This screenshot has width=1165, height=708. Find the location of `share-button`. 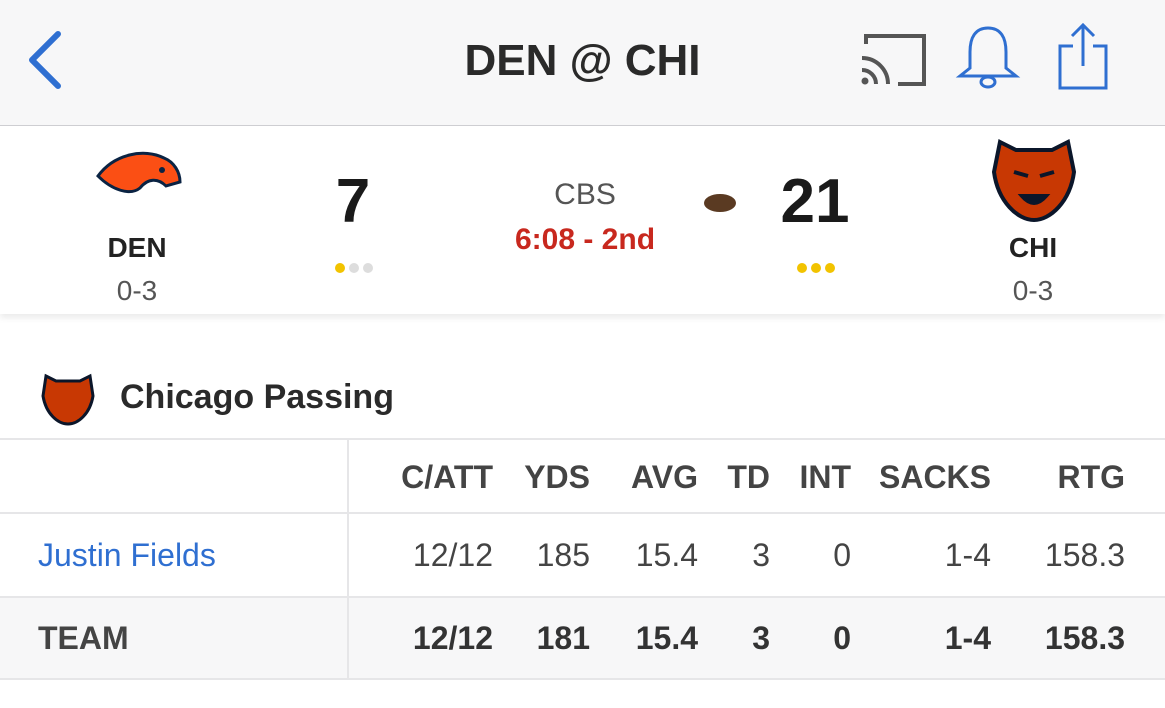

share-button is located at coordinates (1083, 57).